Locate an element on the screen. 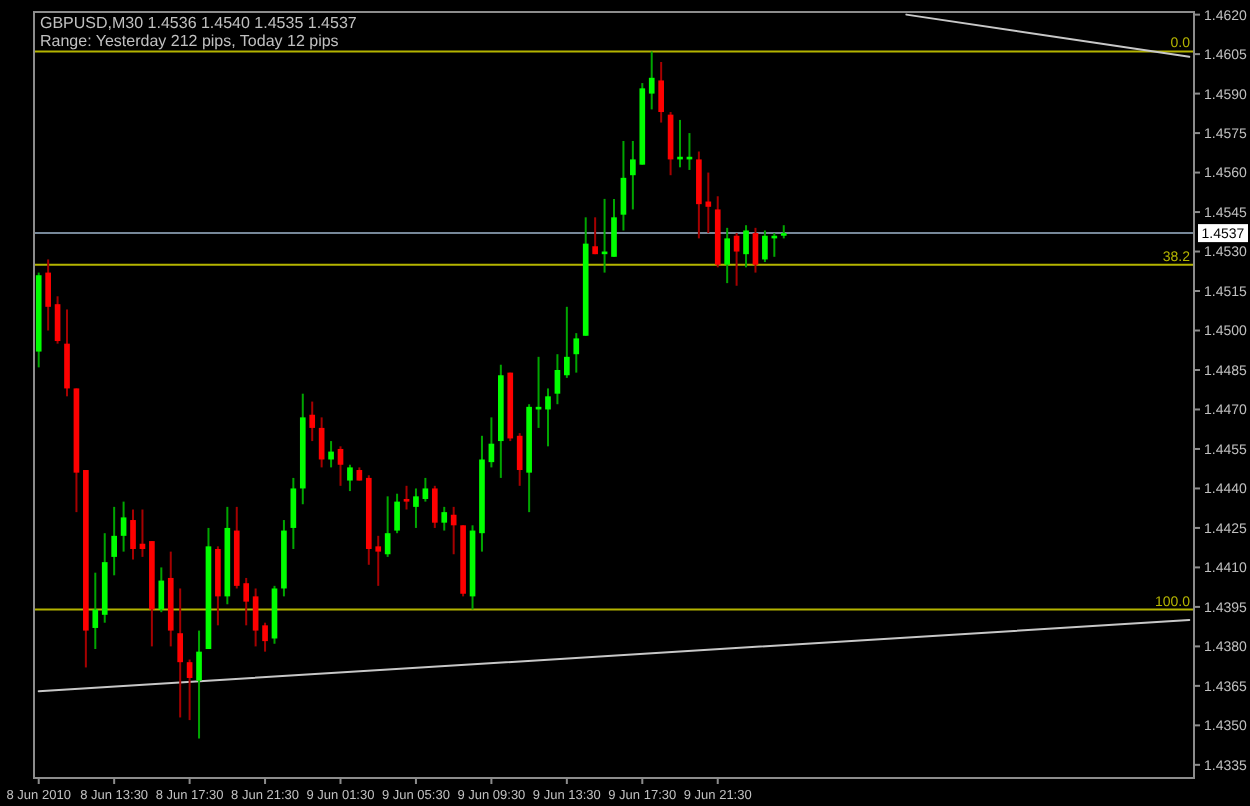 The width and height of the screenshot is (1250, 806). text: Range: Yesterday 212 pips, Today 12 pips is located at coordinates (189, 41).